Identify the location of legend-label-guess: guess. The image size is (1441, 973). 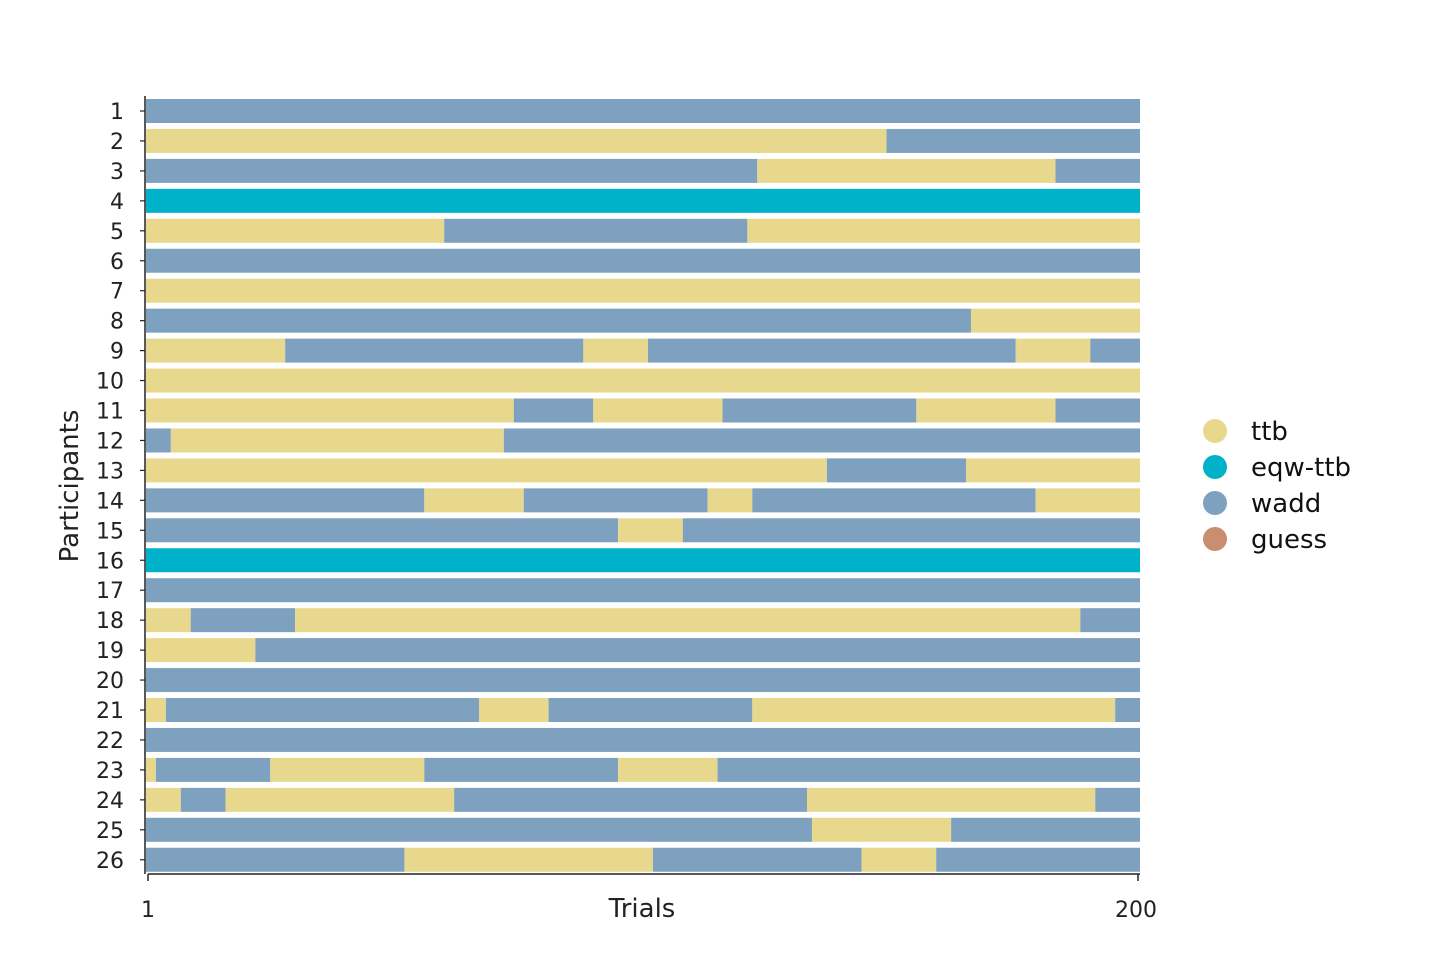
(1289, 540).